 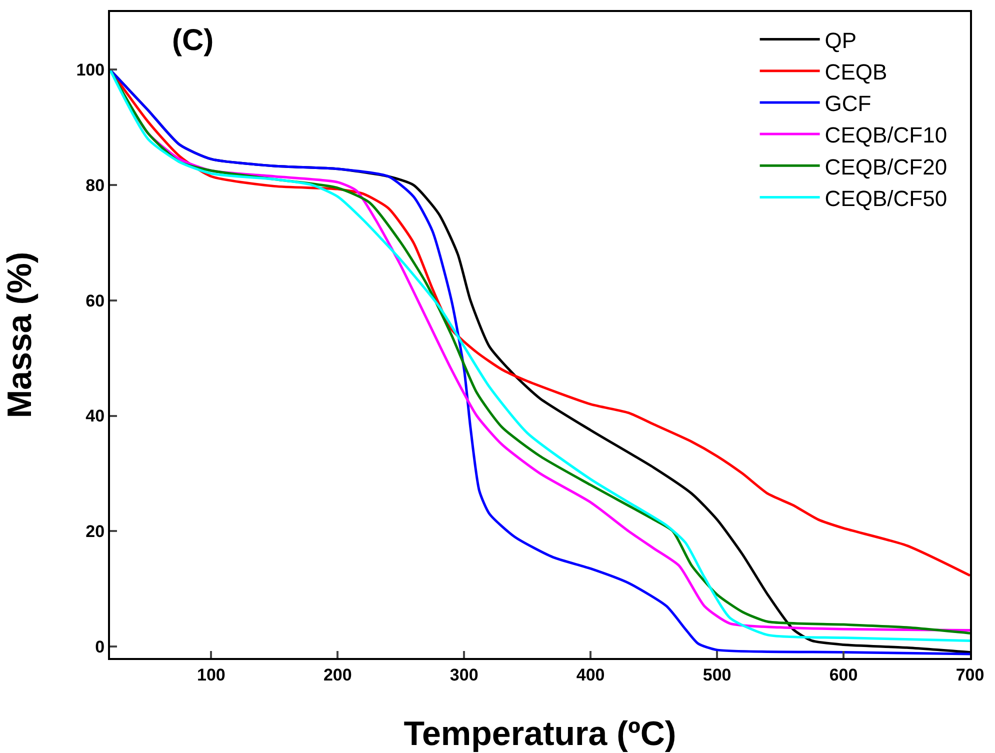 What do you see at coordinates (886, 135) in the screenshot?
I see `legend-label: CEQB/CF10` at bounding box center [886, 135].